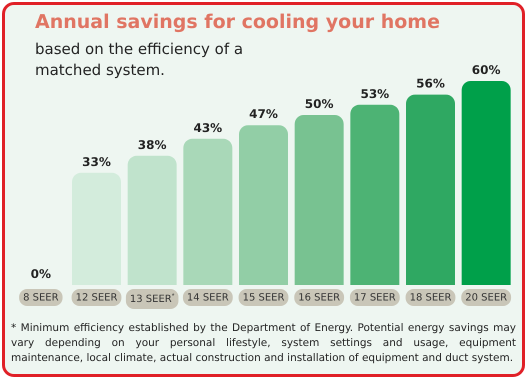 The image size is (527, 379). Describe the element at coordinates (430, 83) in the screenshot. I see `data-label: 56%` at that location.